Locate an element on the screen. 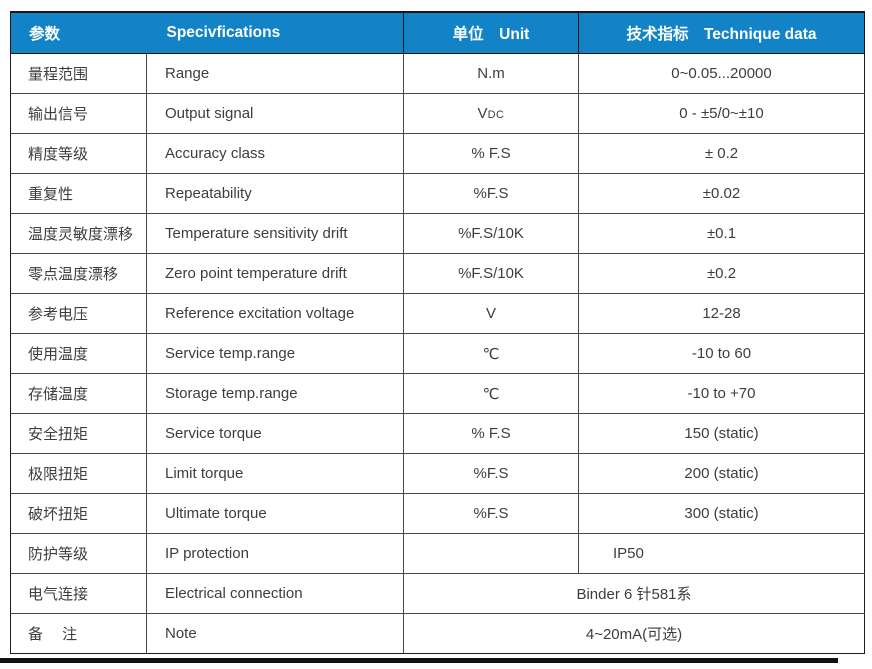 The width and height of the screenshot is (872, 669). param-cell: 温度灵敏度漂移 is located at coordinates (78, 233).